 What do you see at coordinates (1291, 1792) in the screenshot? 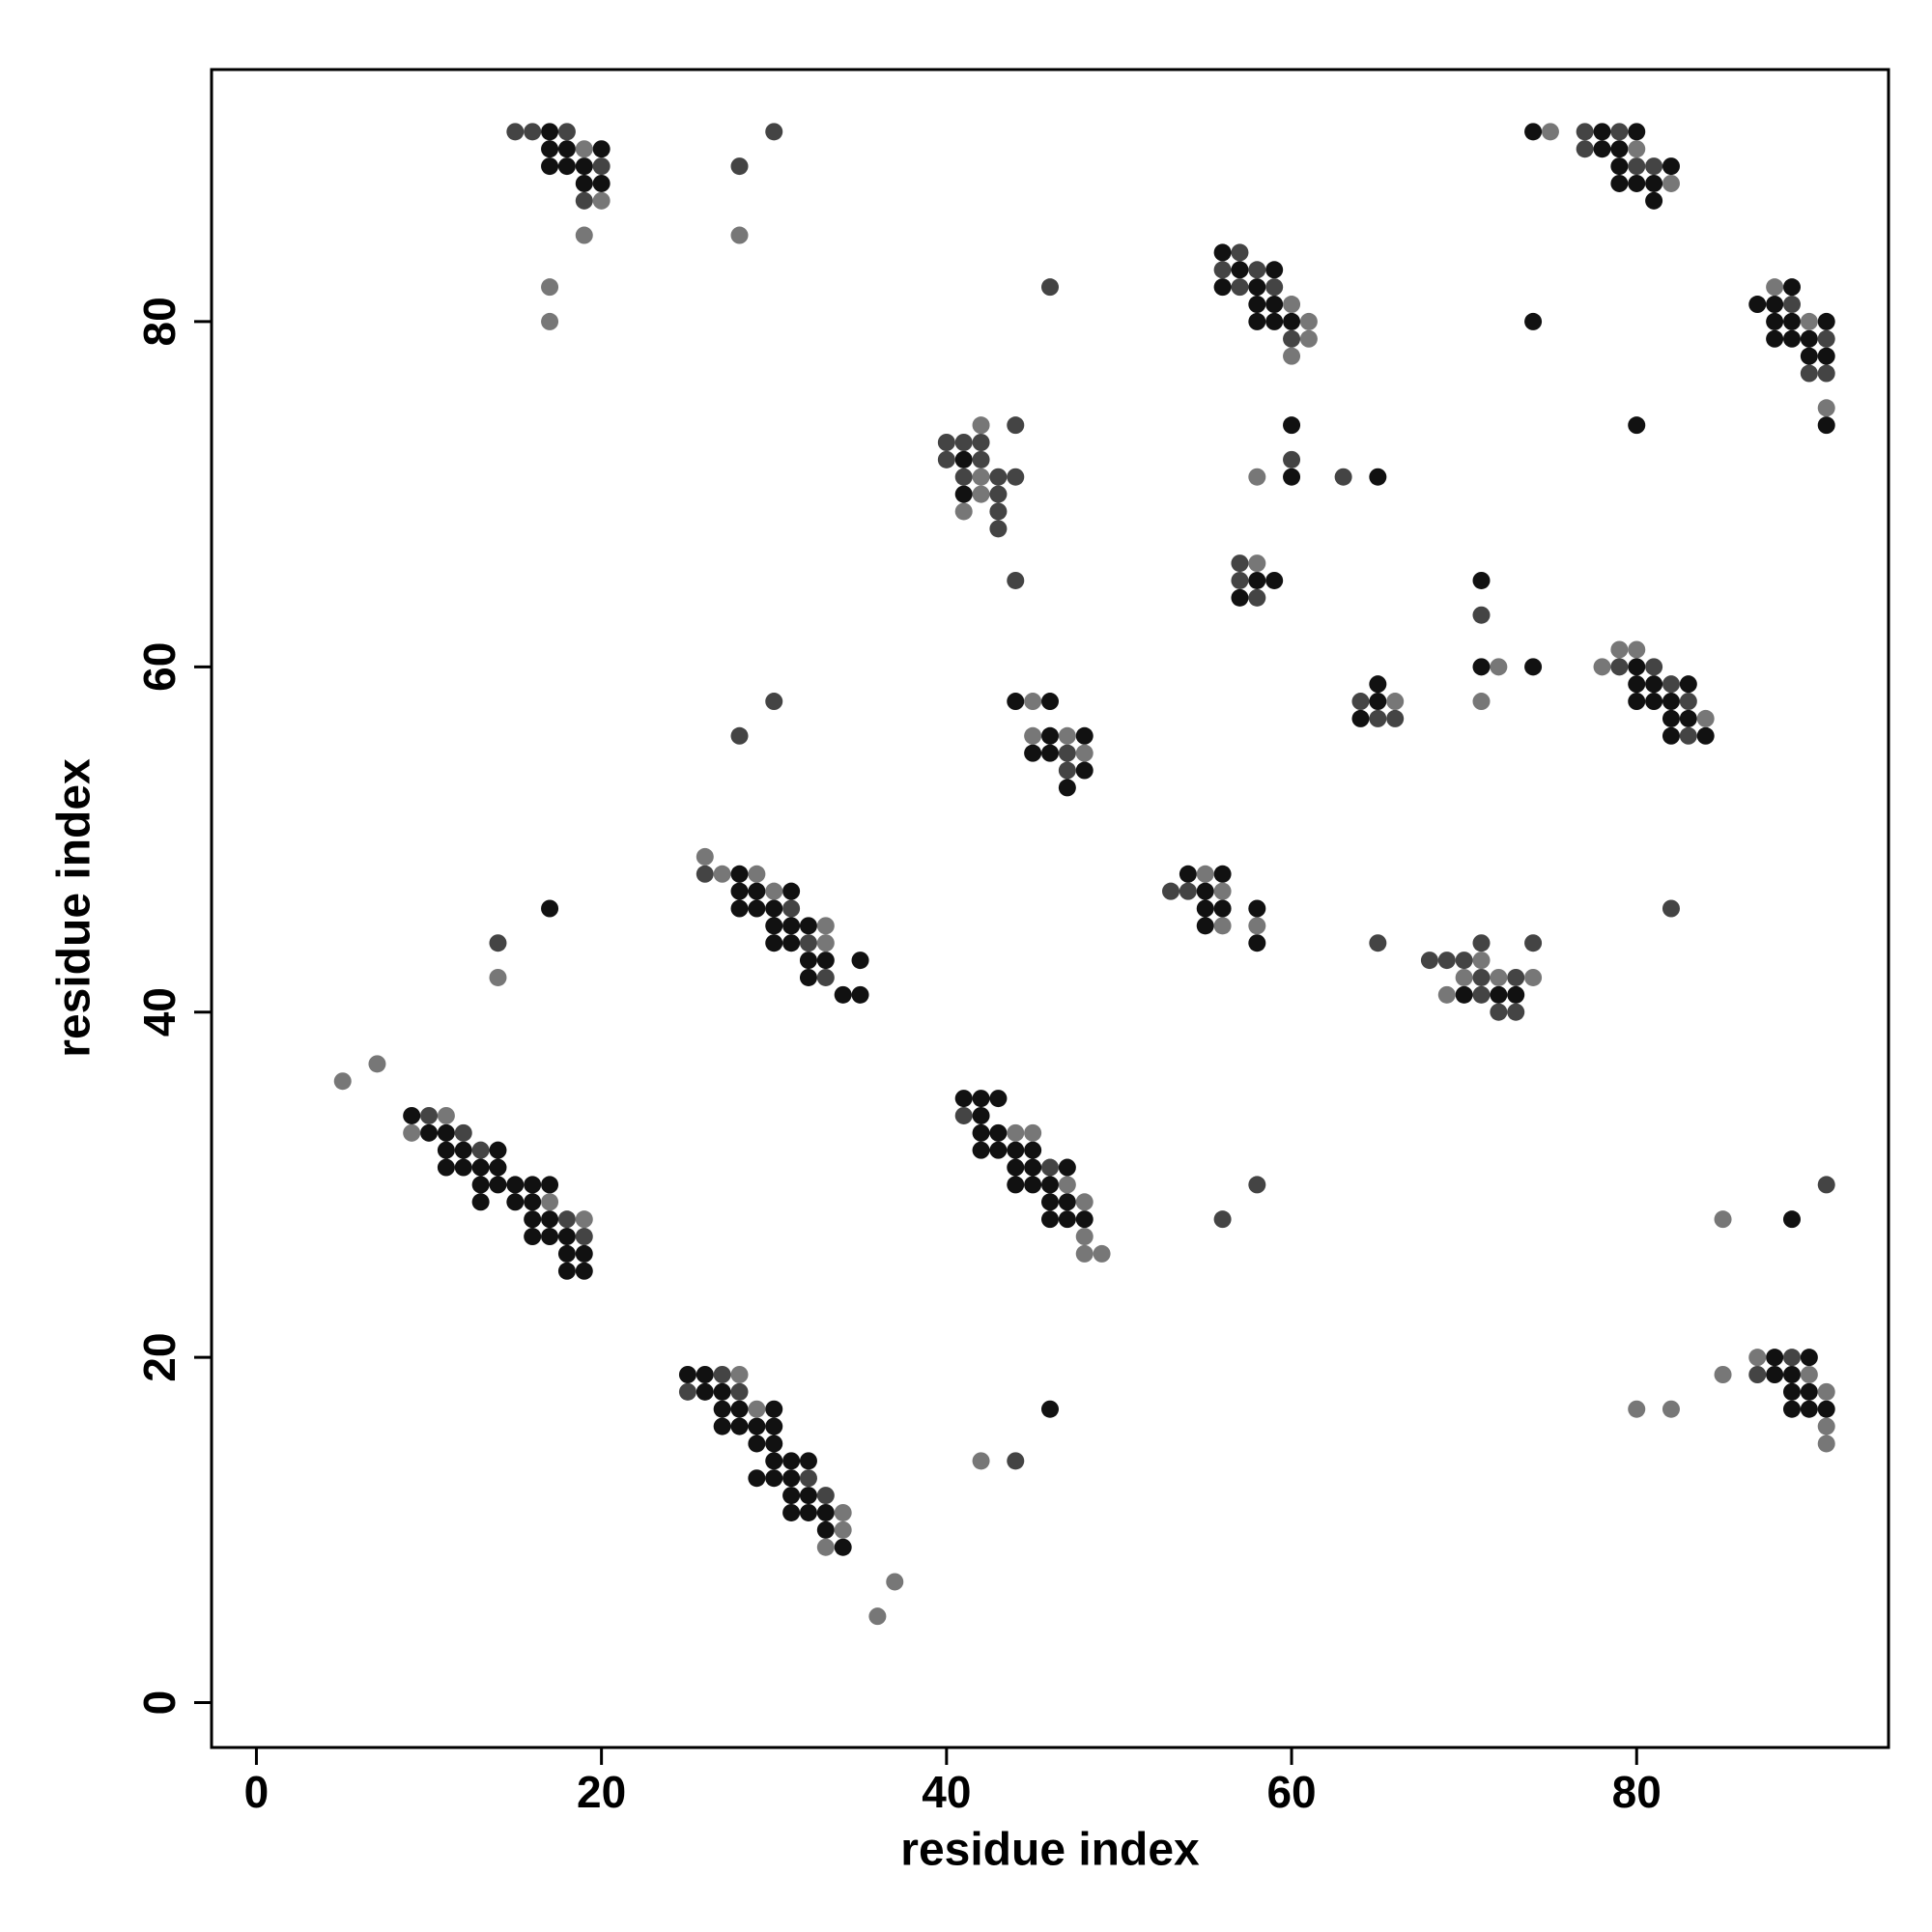
I see `x-tick-label: 60` at bounding box center [1291, 1792].